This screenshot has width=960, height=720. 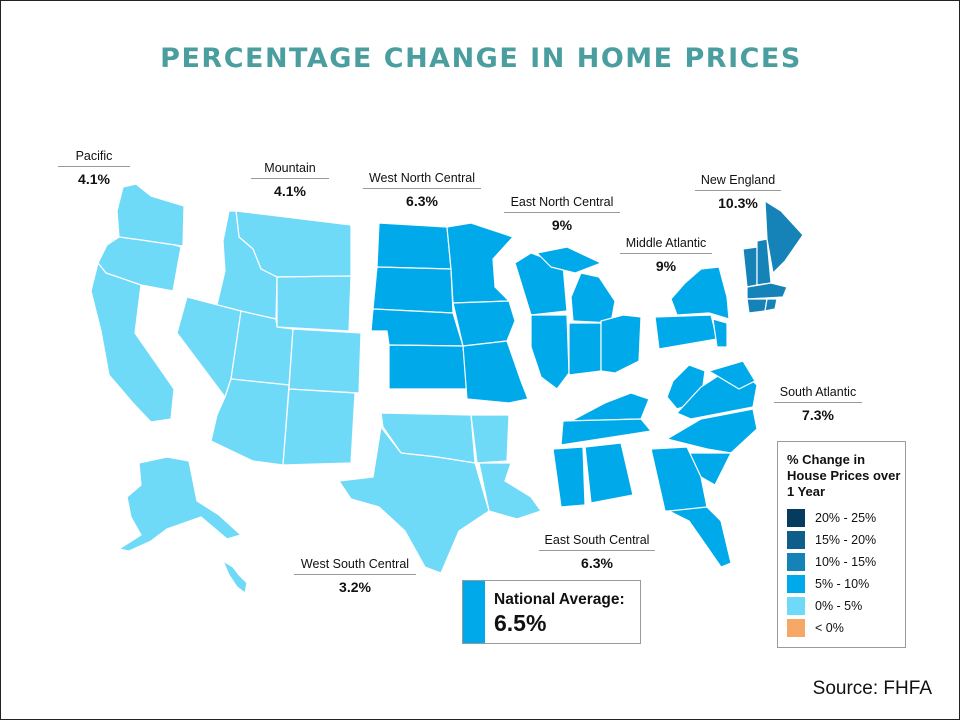 I want to click on region-west-north-central-shape, so click(x=449, y=313).